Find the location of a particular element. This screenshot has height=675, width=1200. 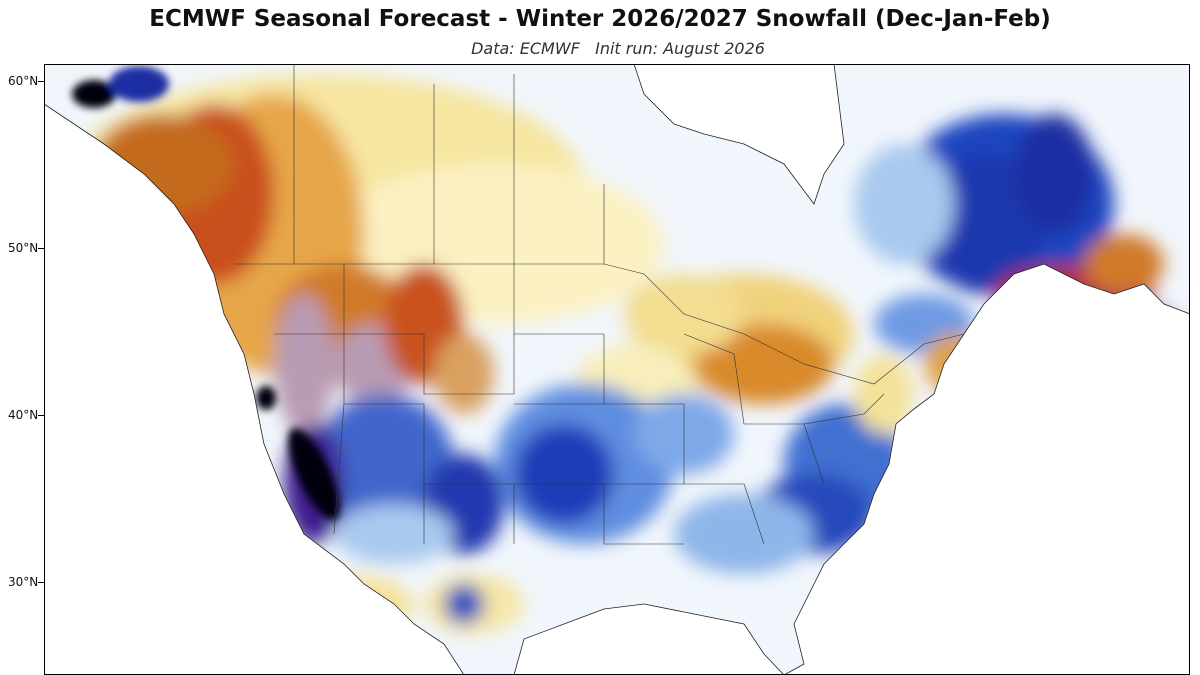

lat-label-60: 60°N is located at coordinates (23, 81).